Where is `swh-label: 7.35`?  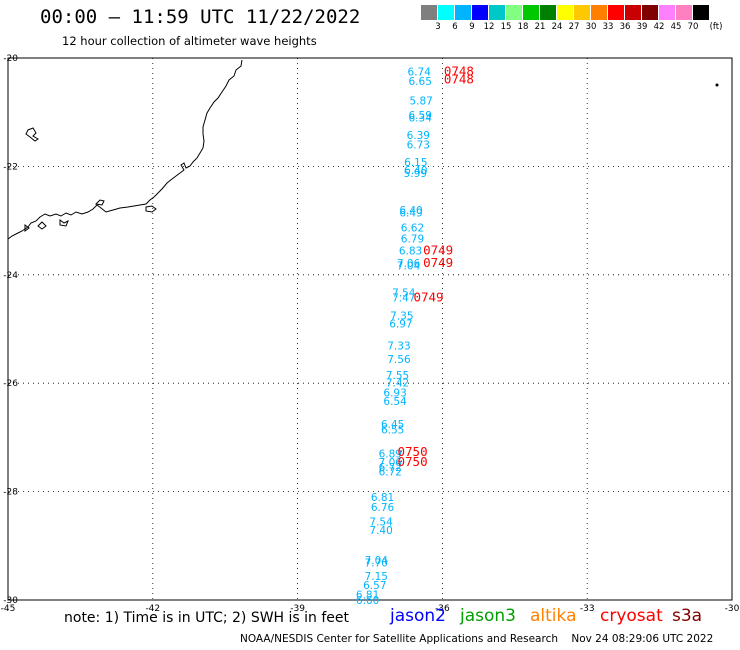
swh-label: 7.35 is located at coordinates (401, 316).